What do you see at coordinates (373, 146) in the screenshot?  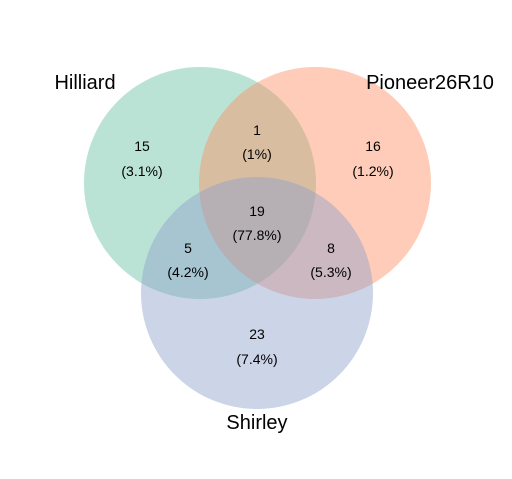 I see `region-count-pioneer-only: 16` at bounding box center [373, 146].